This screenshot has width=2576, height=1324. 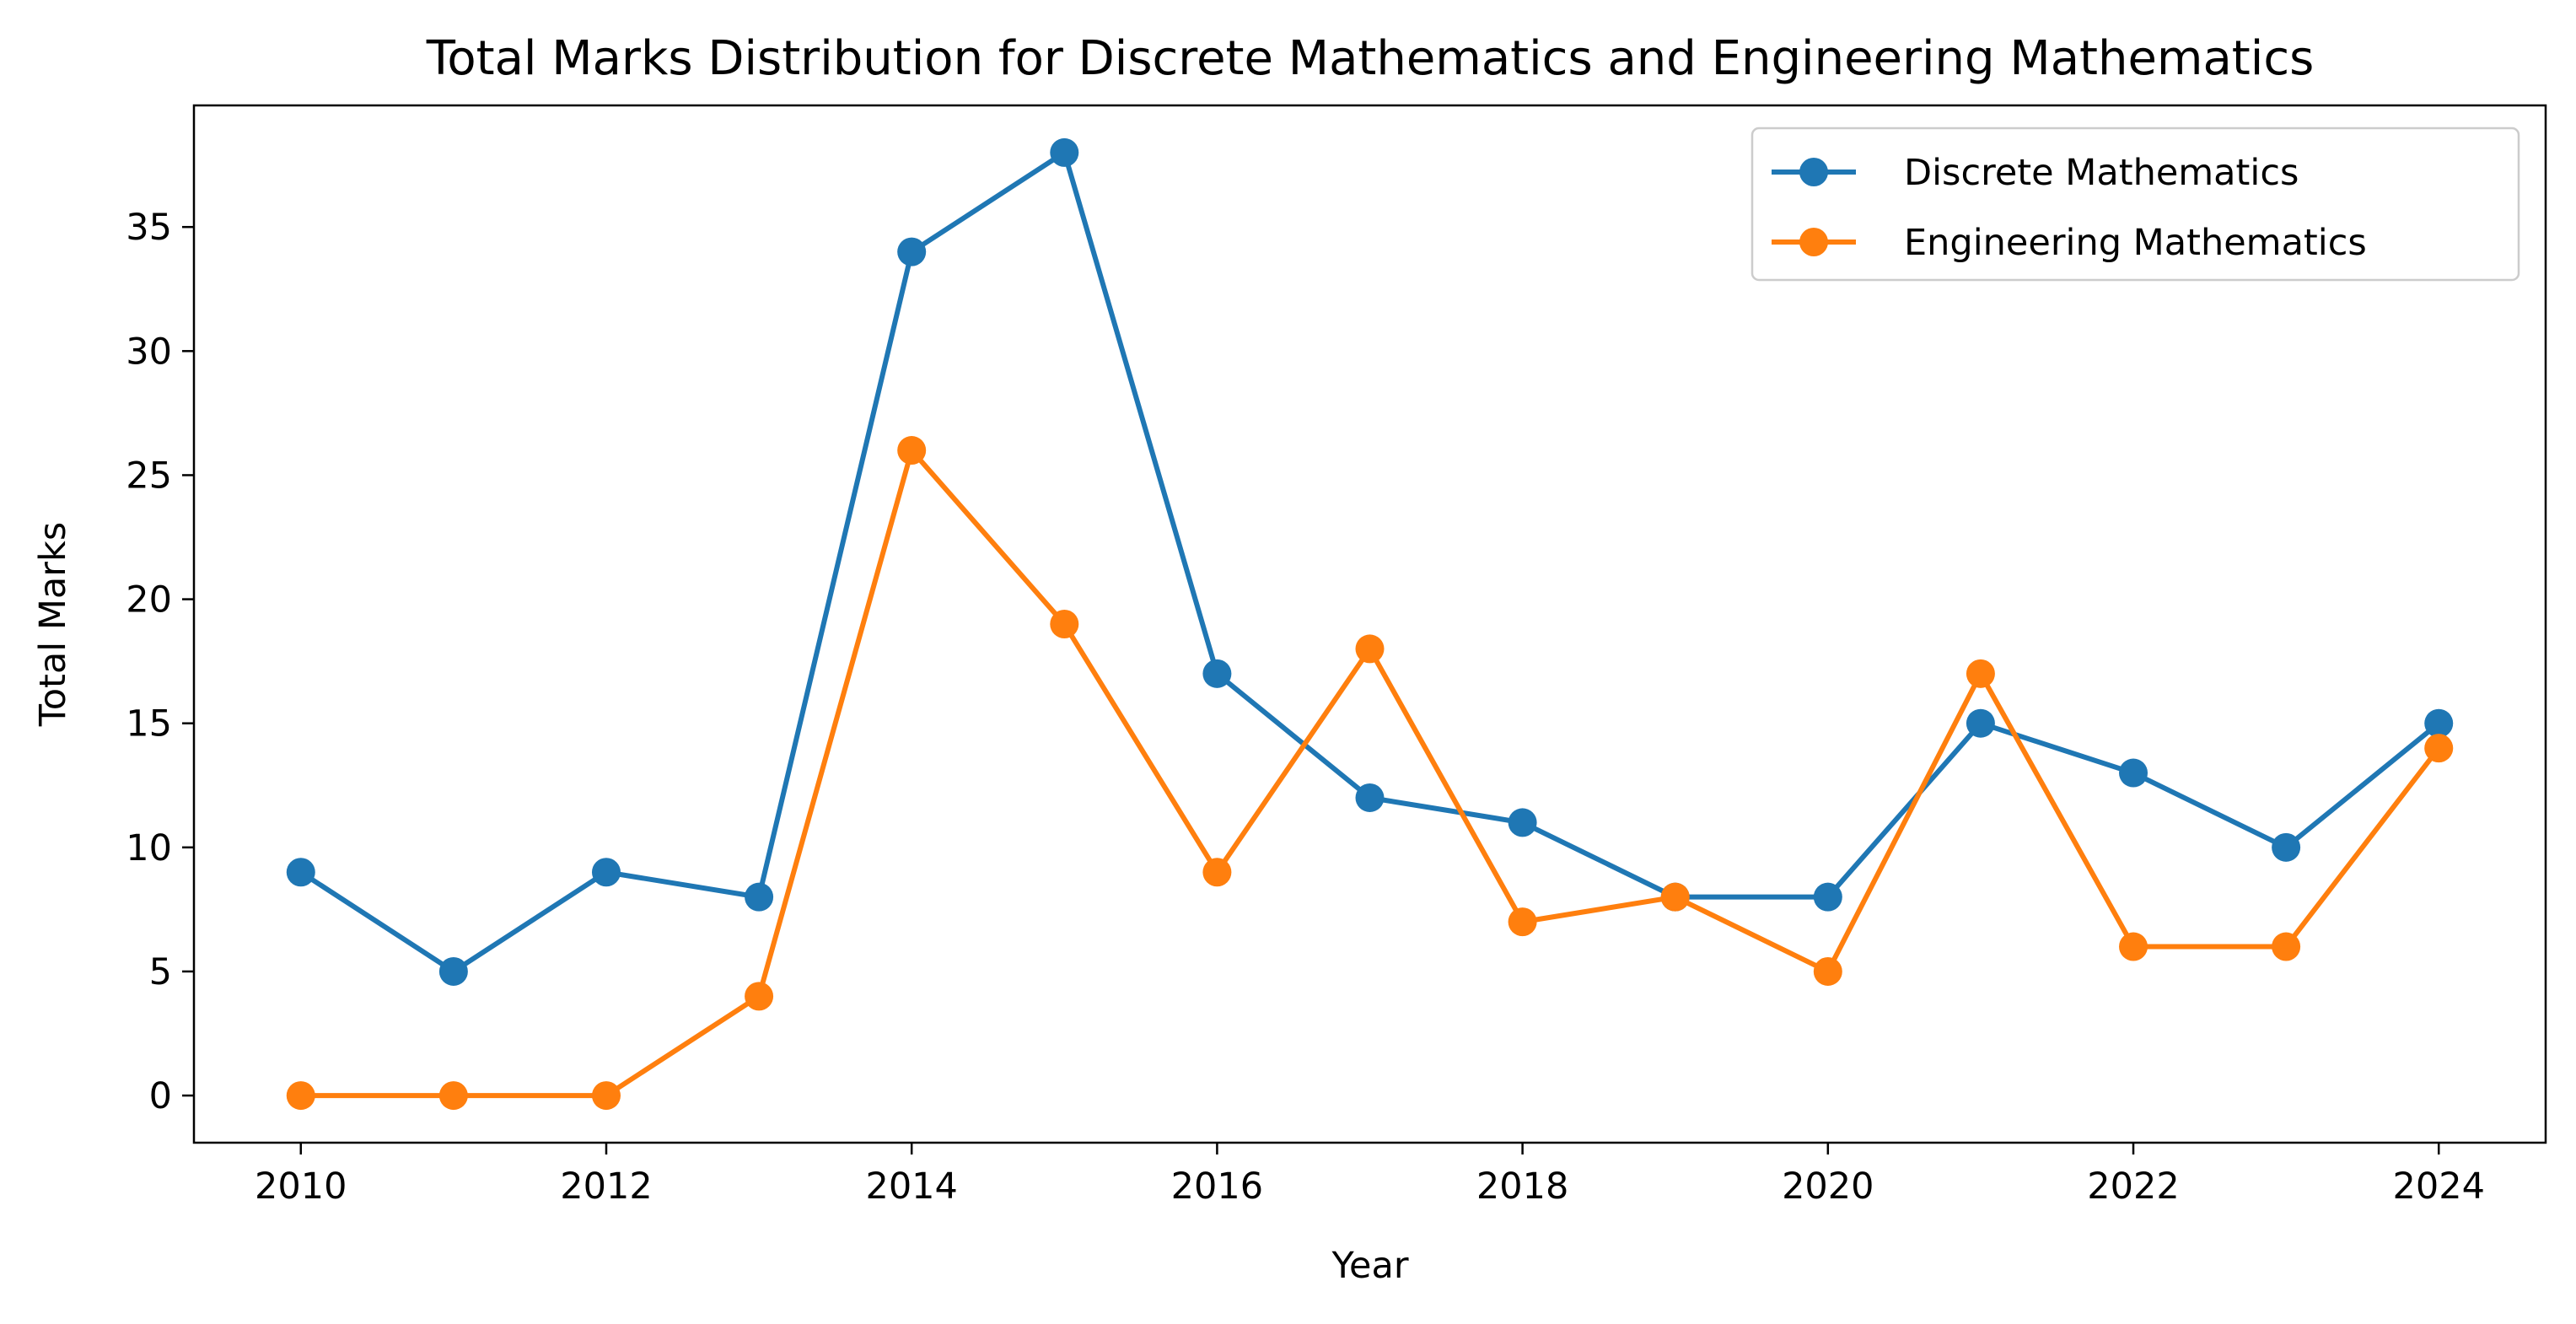 I want to click on y-axis-ticks: 0 5 10 15 20 25 30 35, so click(x=160, y=662).